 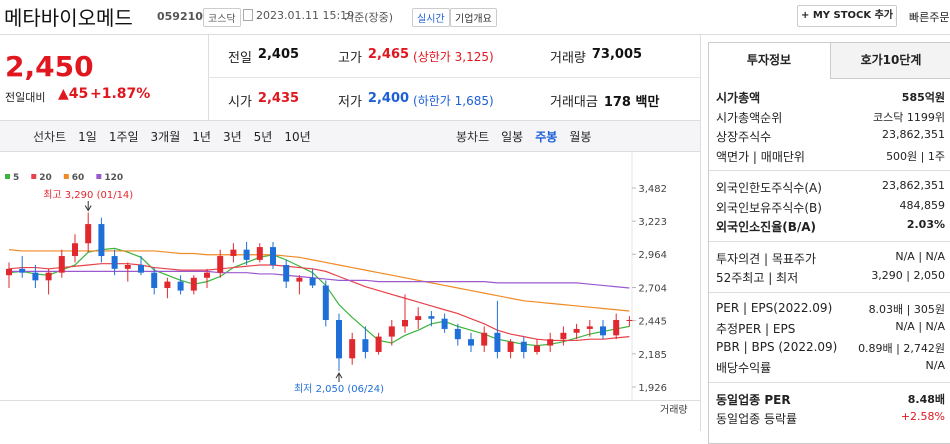 I want to click on my-stock-button: + MY STOCK 추가, so click(x=847, y=16).